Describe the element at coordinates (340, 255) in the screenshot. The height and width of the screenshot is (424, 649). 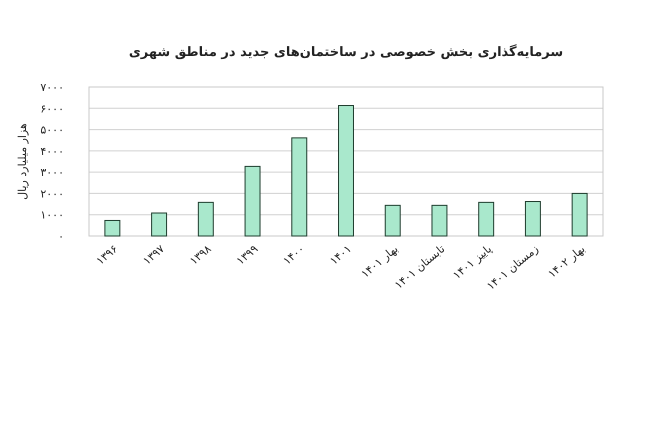
I see `x-tick-label: ۱۴۰۱` at that location.